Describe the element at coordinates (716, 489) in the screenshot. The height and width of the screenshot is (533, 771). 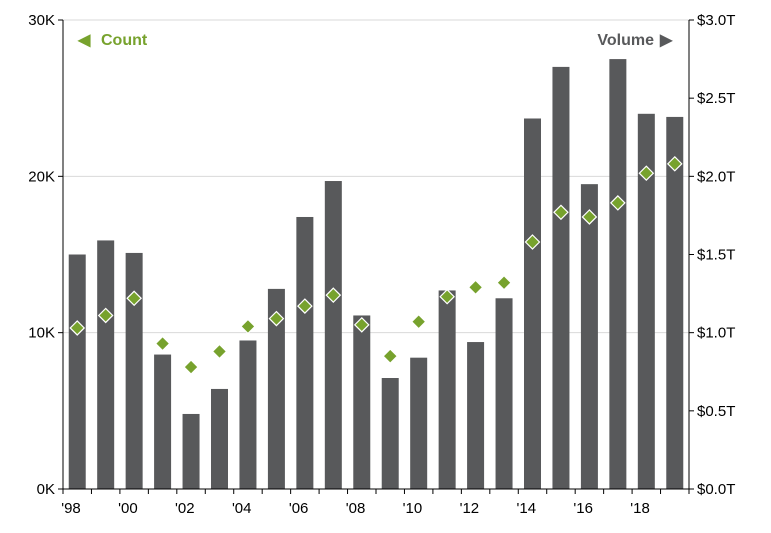
I see `right-tick-label: $0.0T` at that location.